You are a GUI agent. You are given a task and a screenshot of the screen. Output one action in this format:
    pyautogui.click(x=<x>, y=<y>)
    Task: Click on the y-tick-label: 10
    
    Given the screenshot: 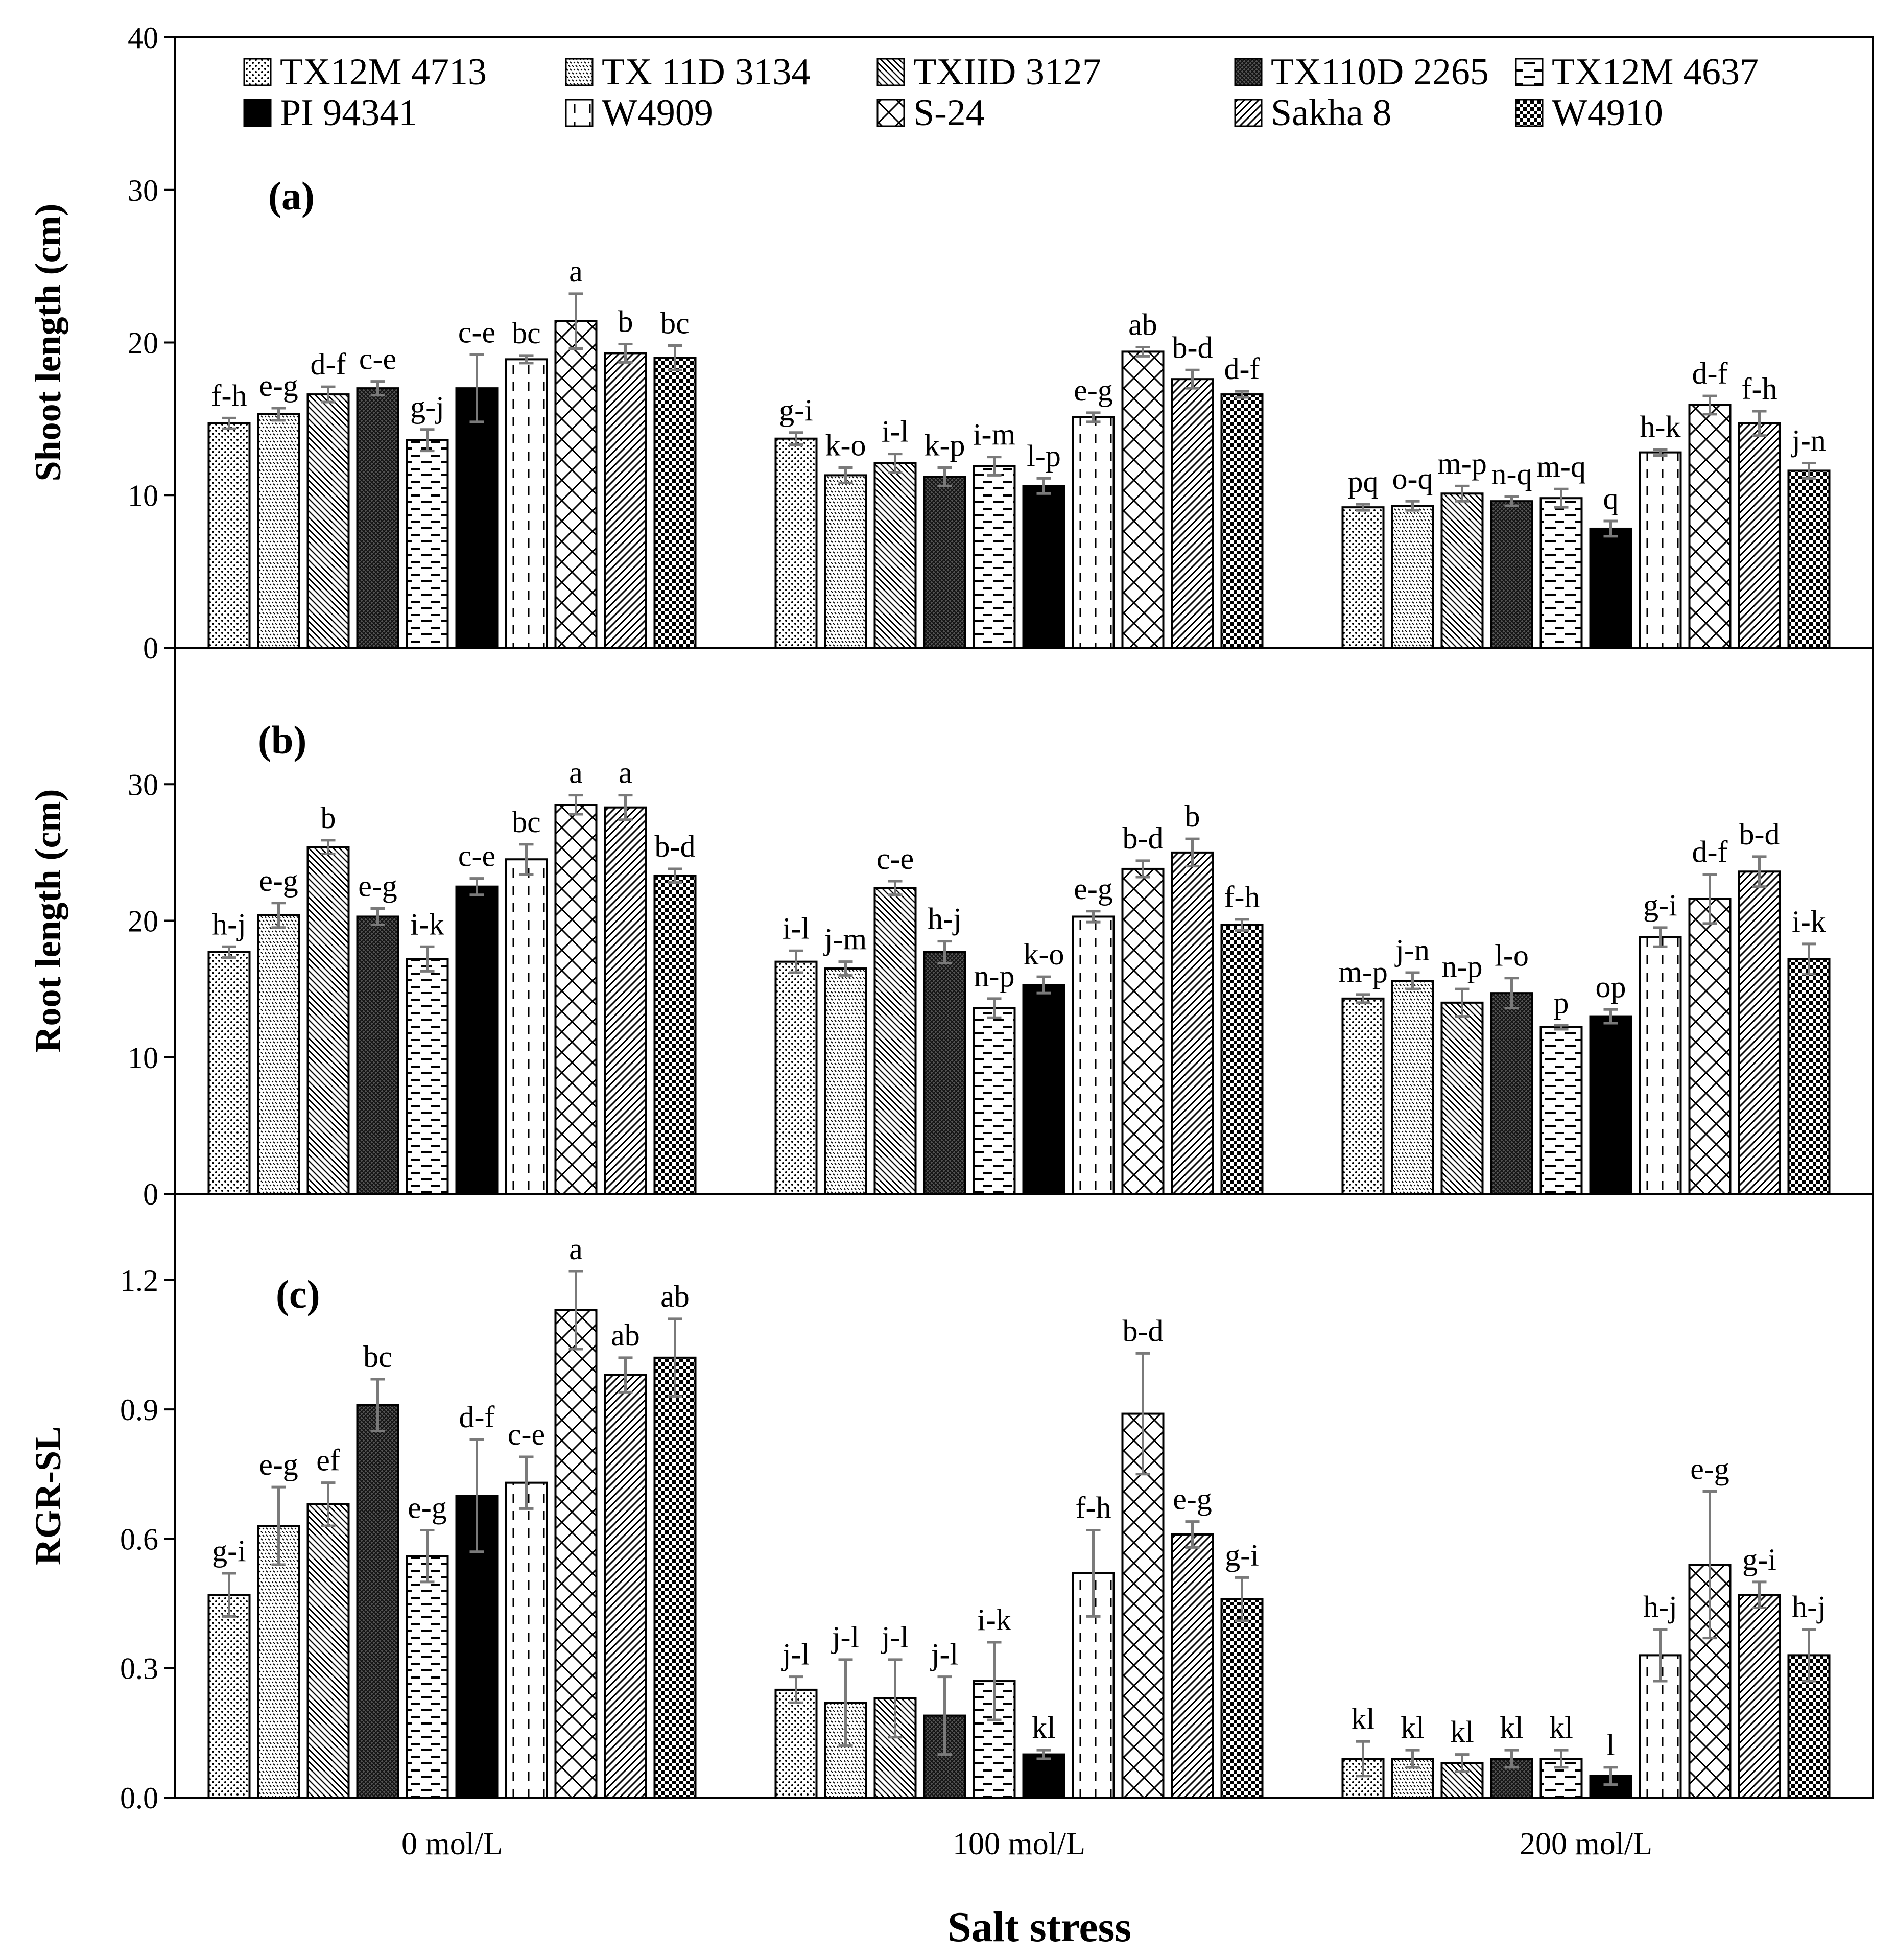 What is the action you would take?
    pyautogui.click(x=143, y=1058)
    